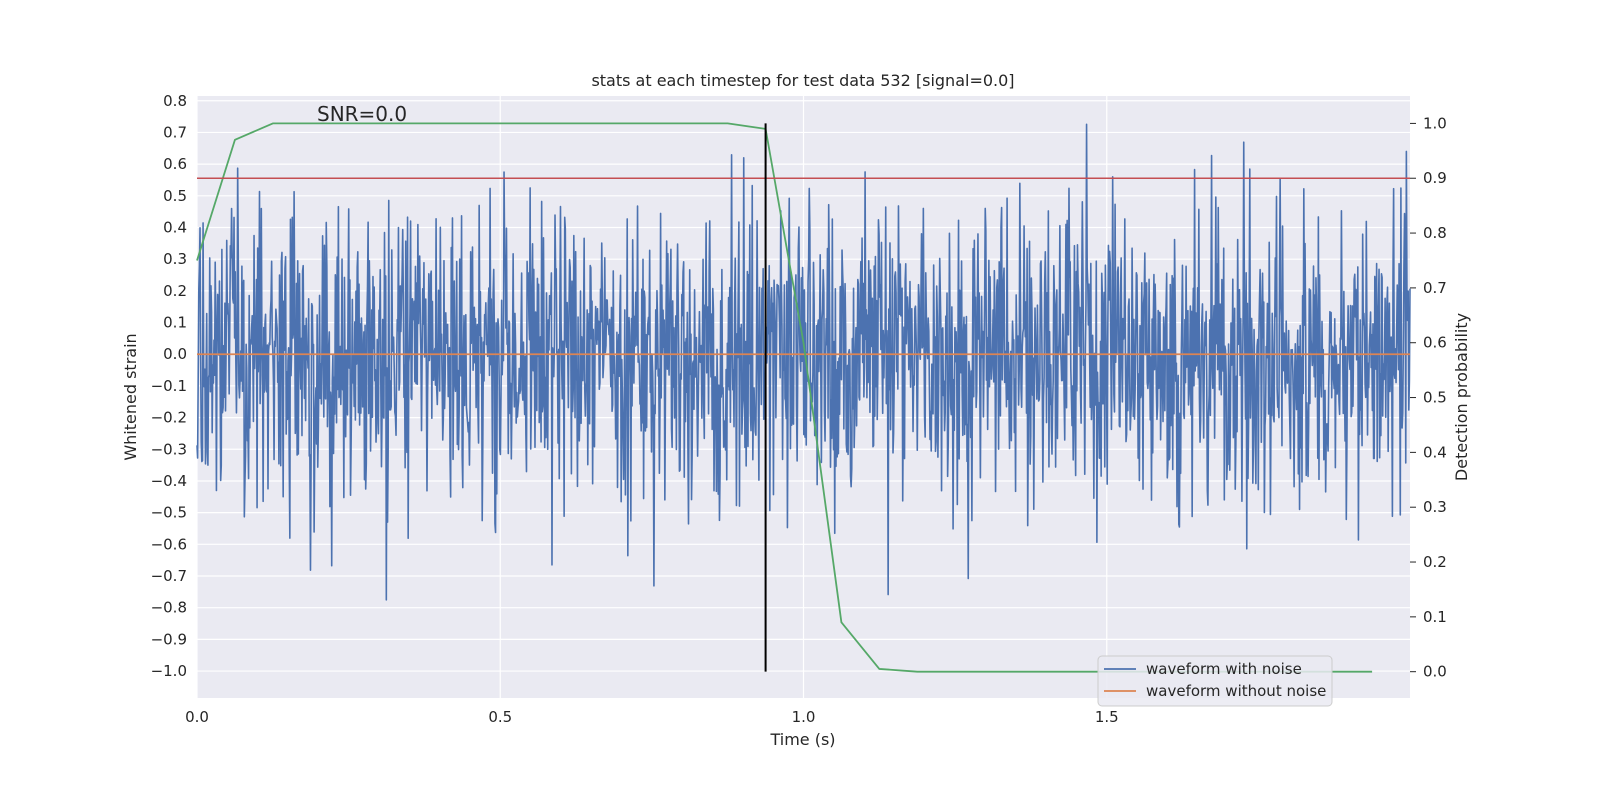  Describe the element at coordinates (1435, 562) in the screenshot. I see `y-right-tick-label: 0.2` at that location.